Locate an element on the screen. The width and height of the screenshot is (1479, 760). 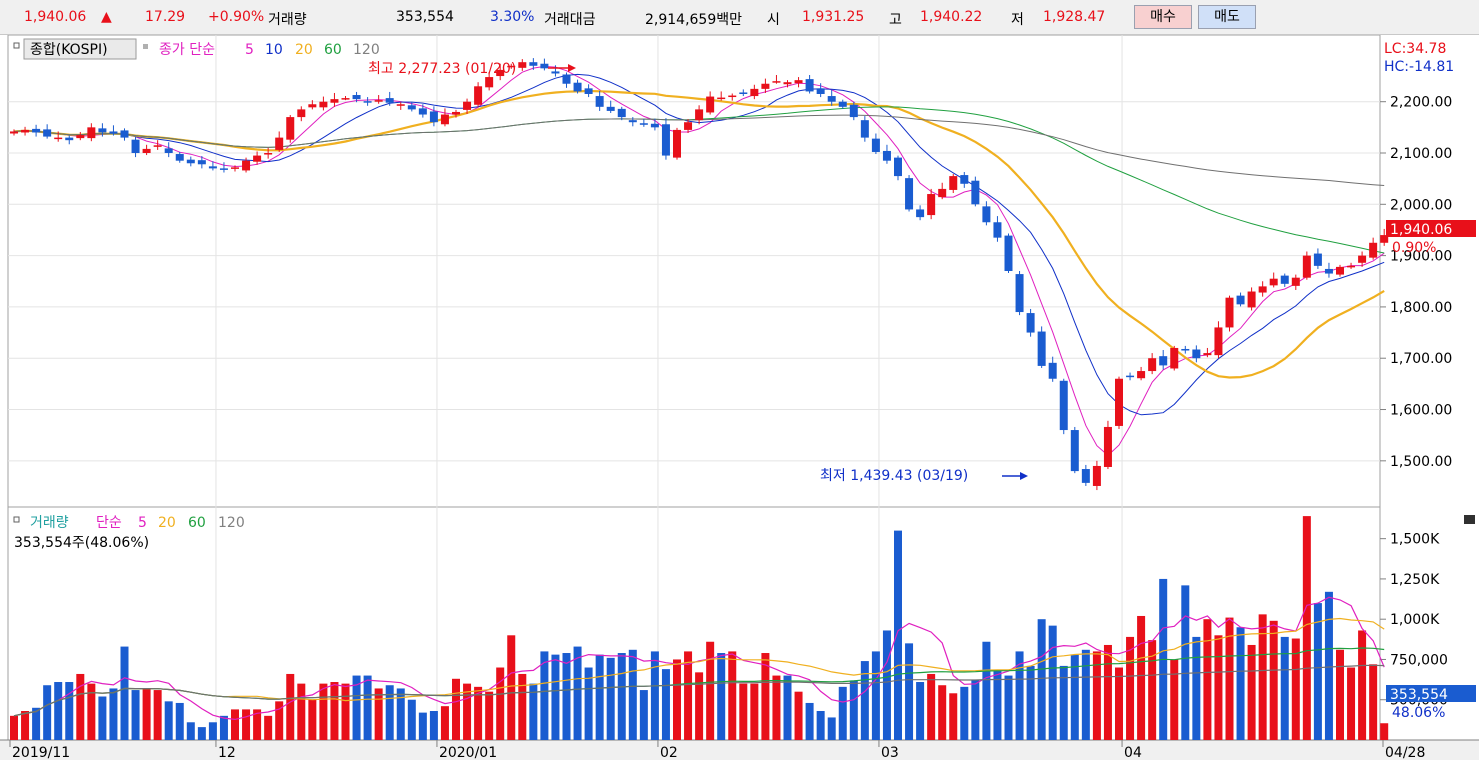
volume-menu-icon is located at coordinates (16, 519).